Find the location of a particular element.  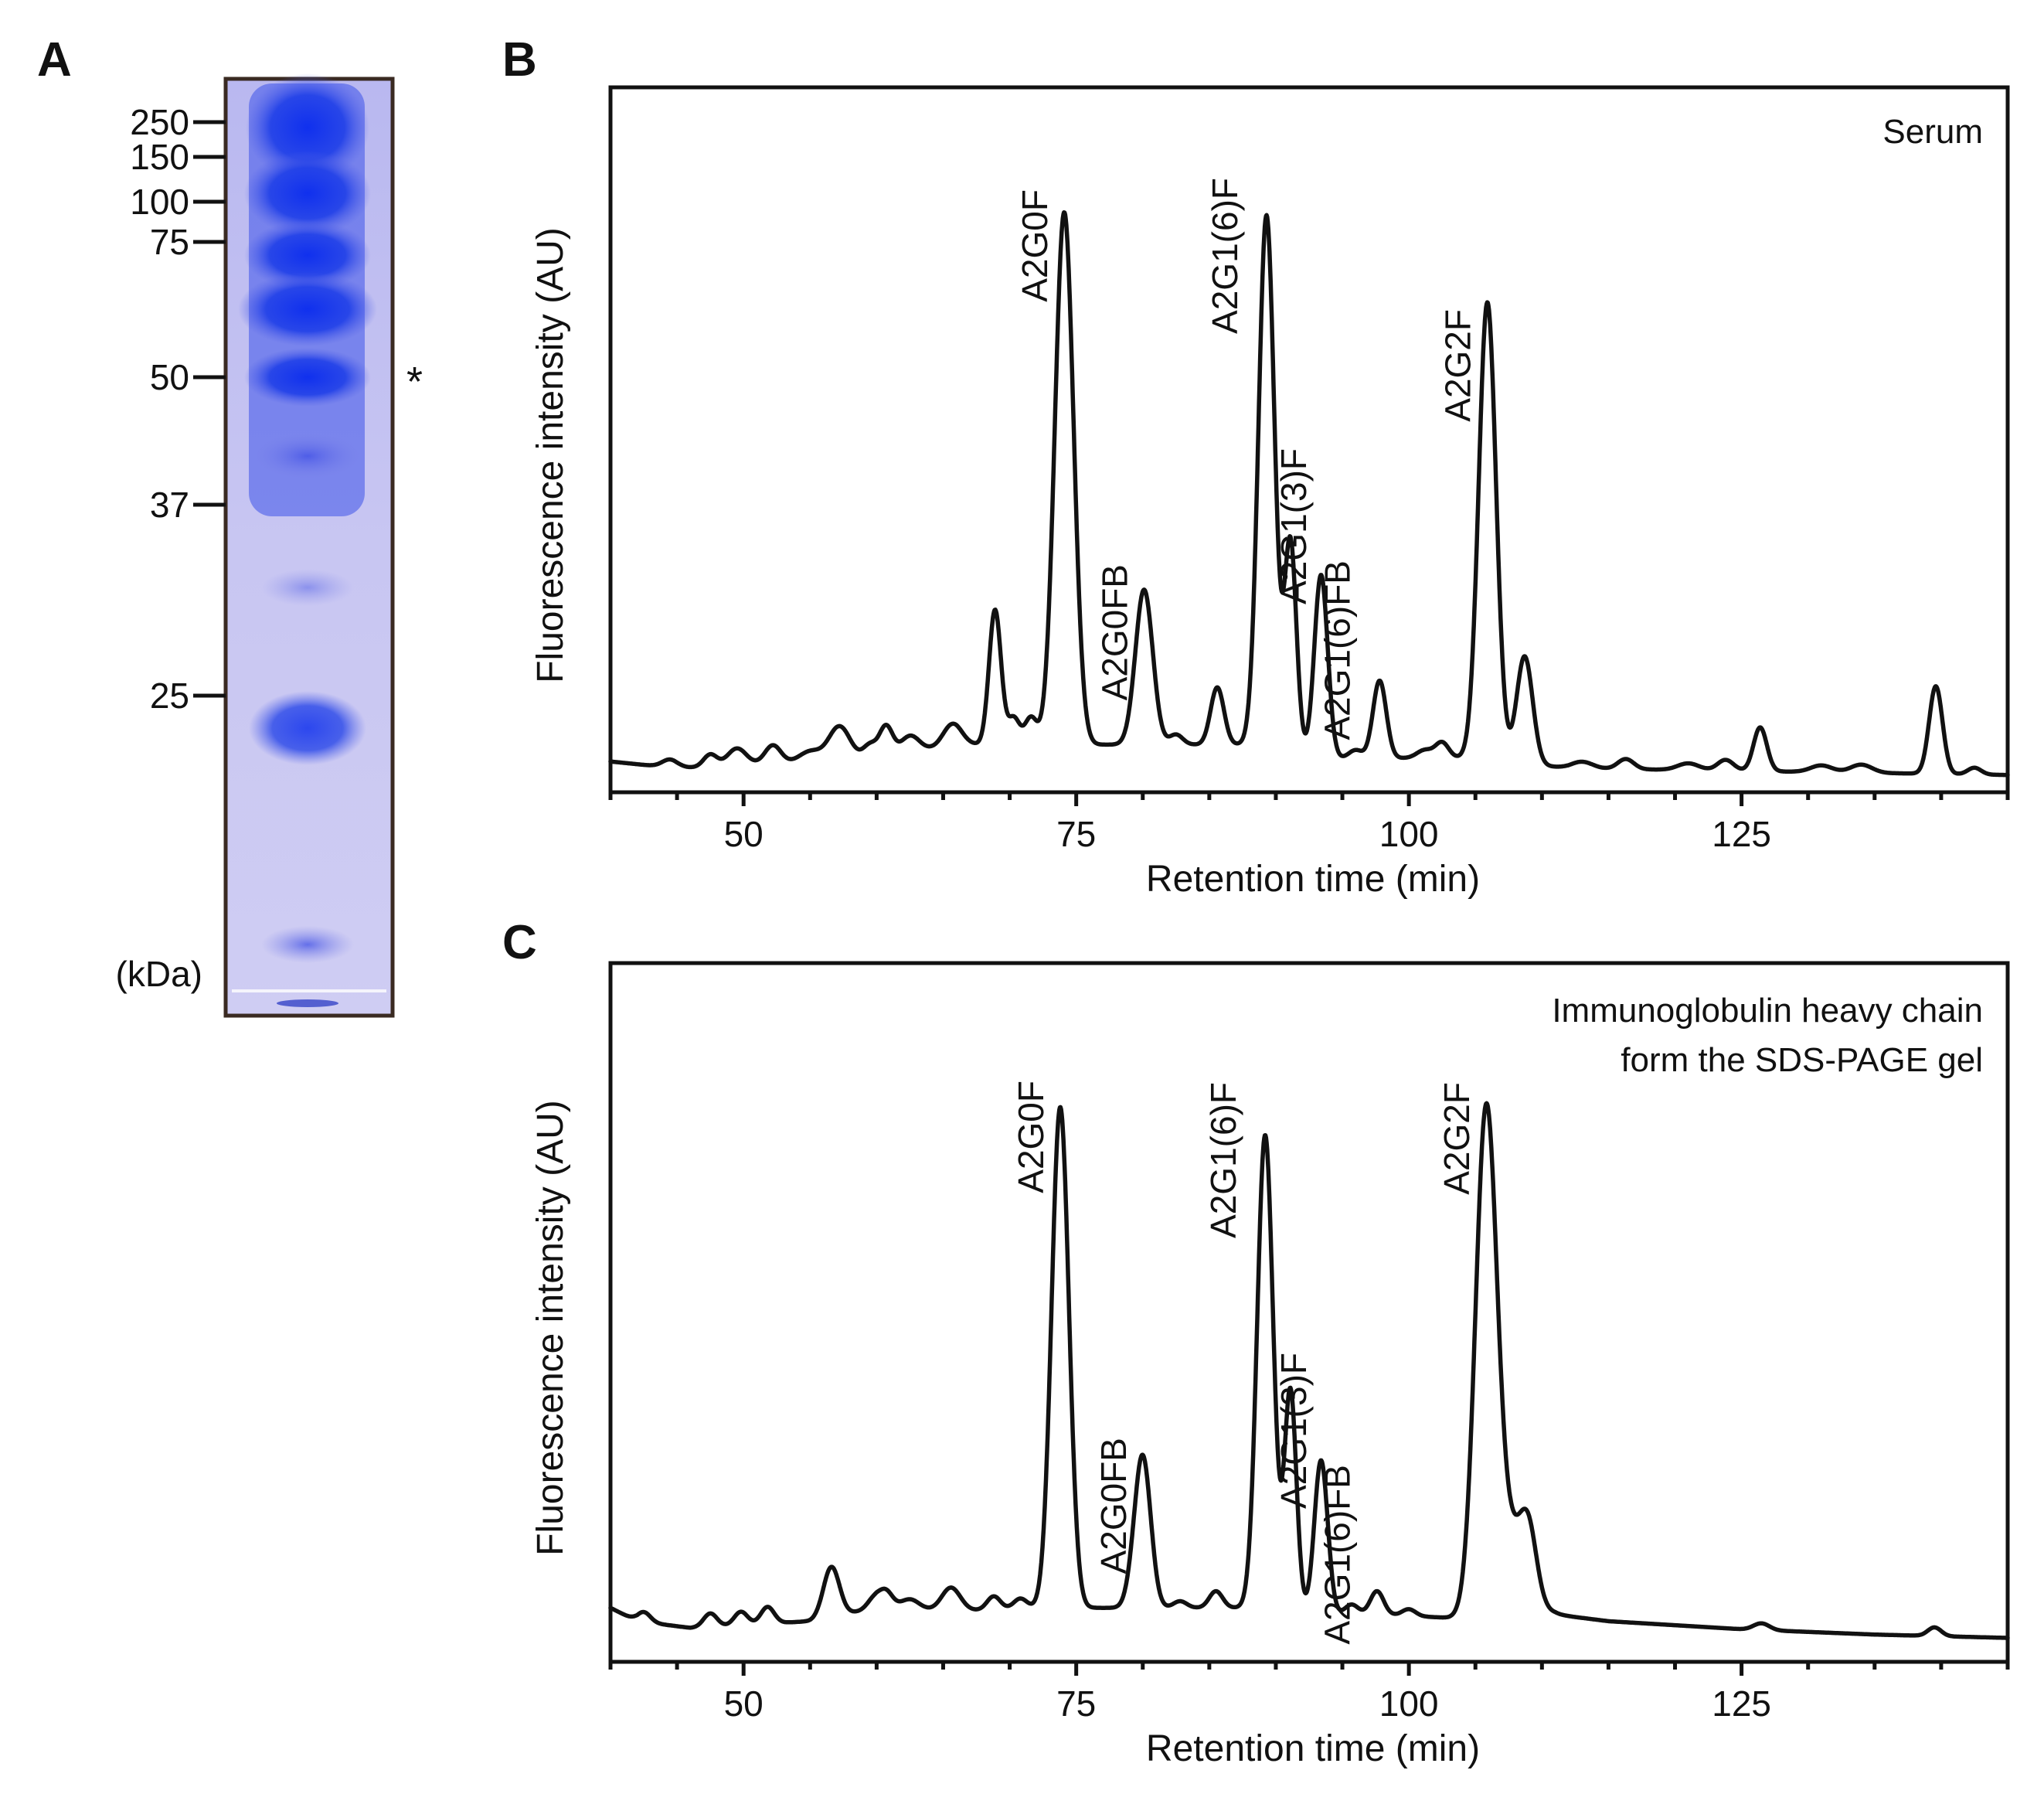

gel-marker-label: 25 is located at coordinates (169, 696).